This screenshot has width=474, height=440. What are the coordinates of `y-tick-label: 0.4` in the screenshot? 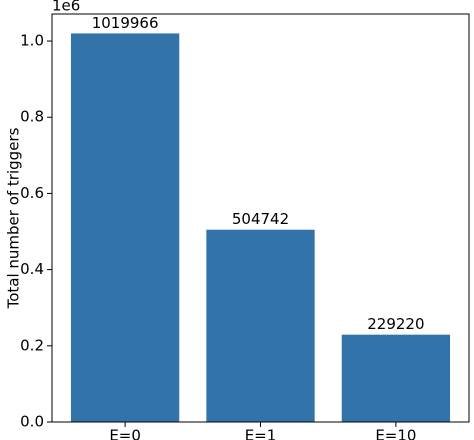 It's located at (32, 269).